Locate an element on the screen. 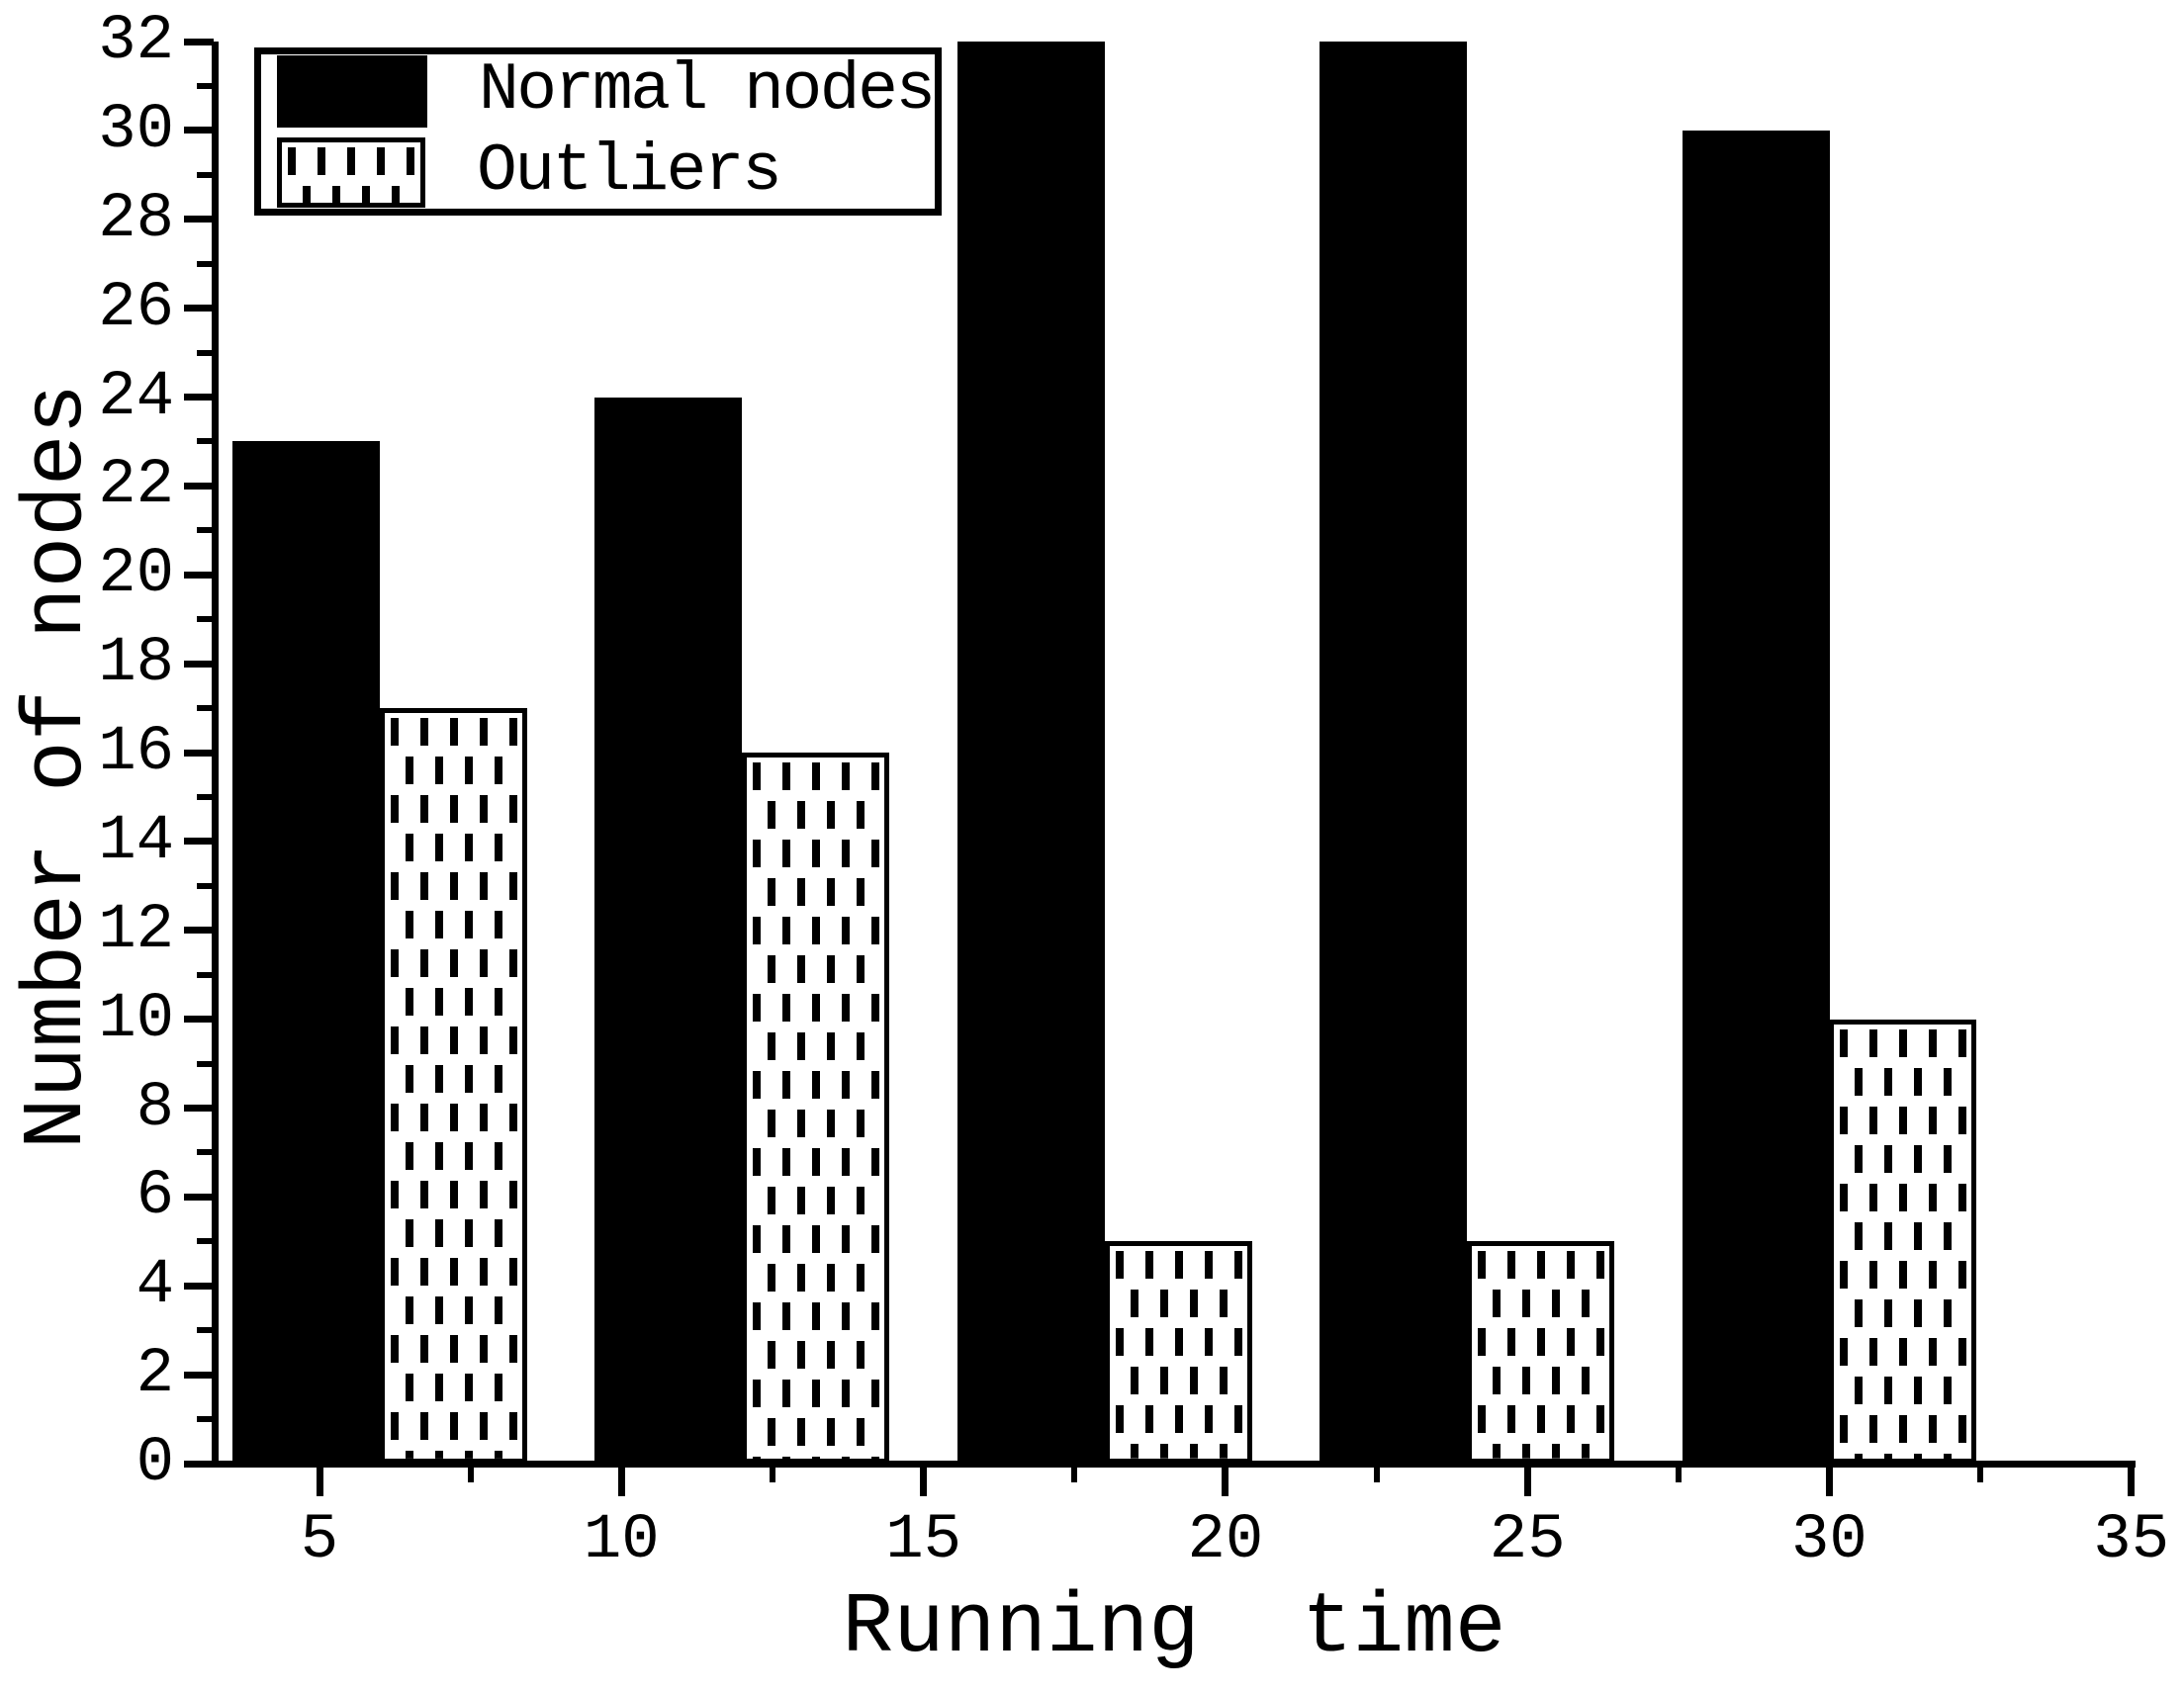 The width and height of the screenshot is (2184, 1695). y-axis-title: Number of nodes is located at coordinates (57, 766).